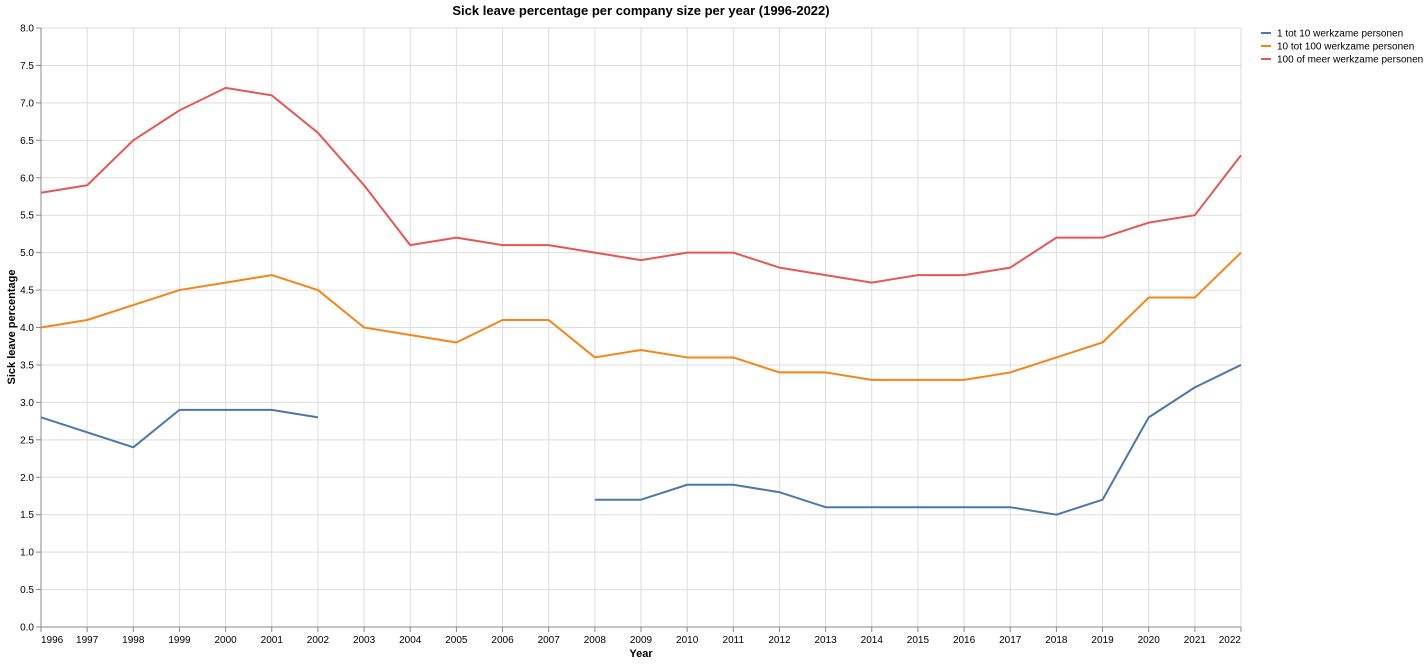  Describe the element at coordinates (964, 640) in the screenshot. I see `x-tick-label: 2016` at that location.